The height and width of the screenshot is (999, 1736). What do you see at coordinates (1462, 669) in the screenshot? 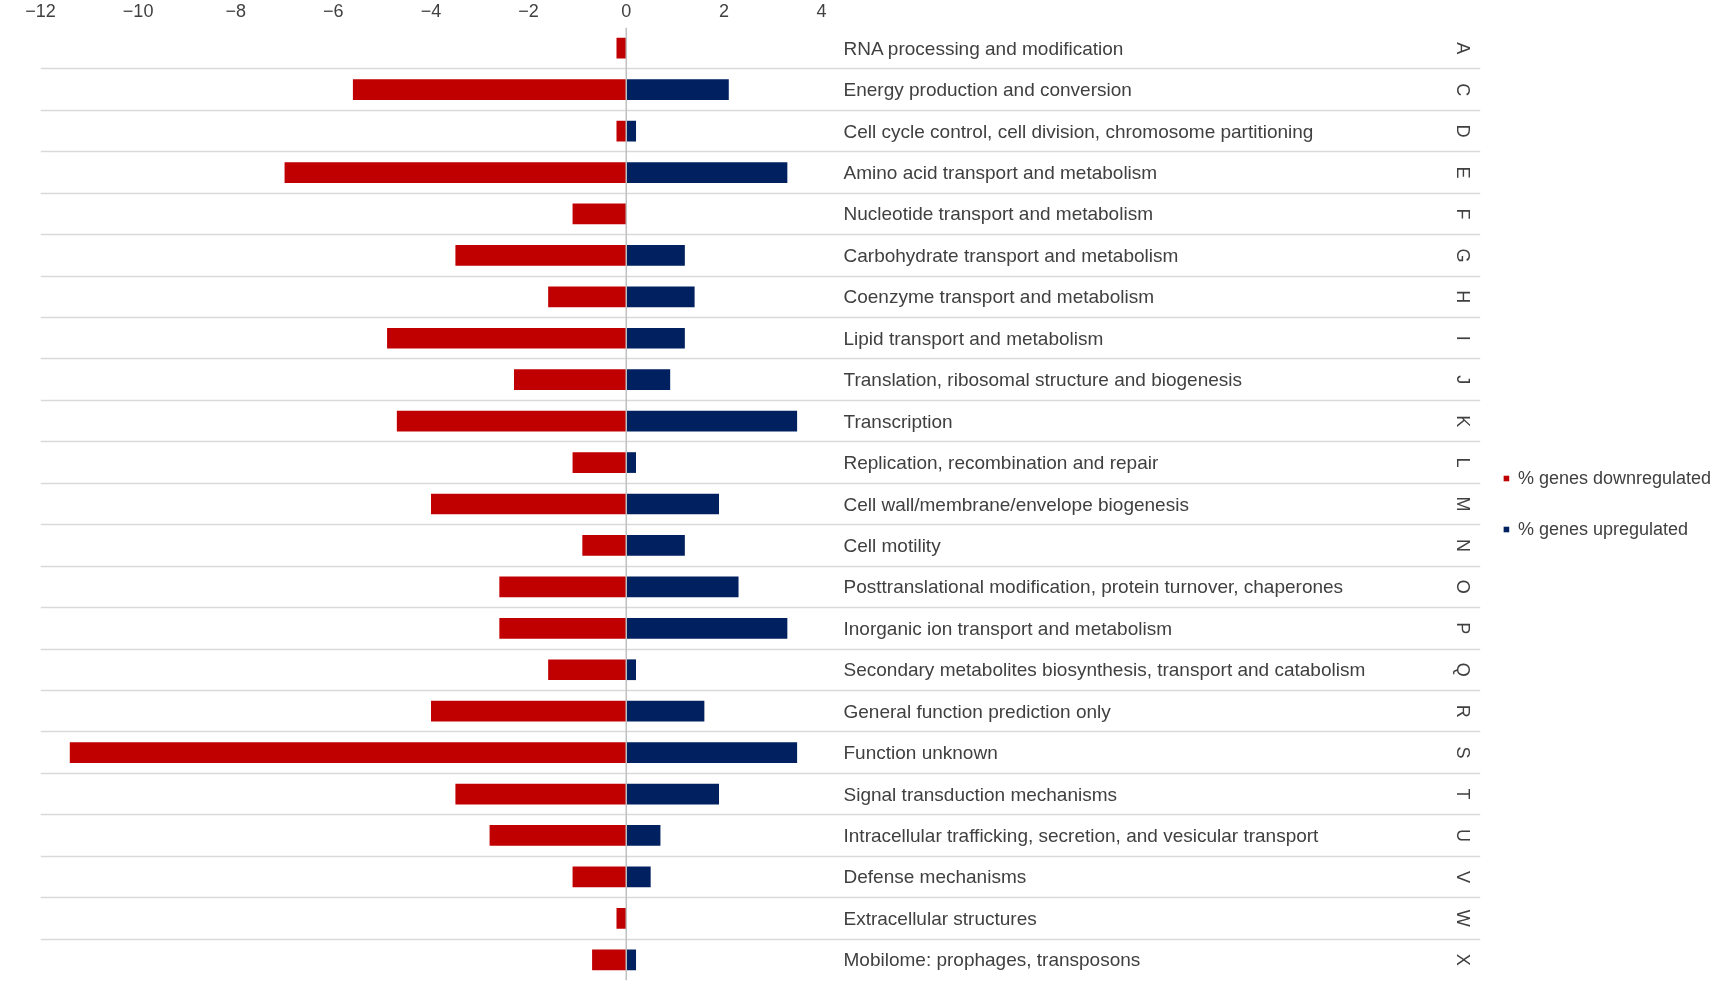
I see `annotation: Q` at bounding box center [1462, 669].